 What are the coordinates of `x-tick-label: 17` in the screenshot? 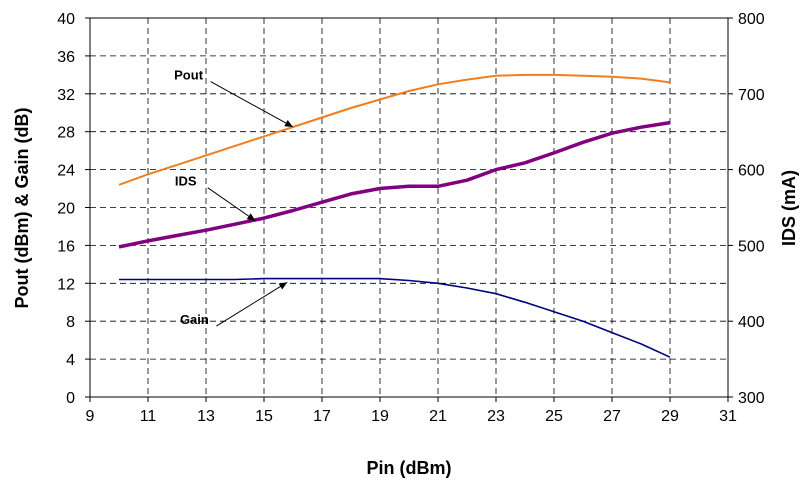 It's located at (322, 416).